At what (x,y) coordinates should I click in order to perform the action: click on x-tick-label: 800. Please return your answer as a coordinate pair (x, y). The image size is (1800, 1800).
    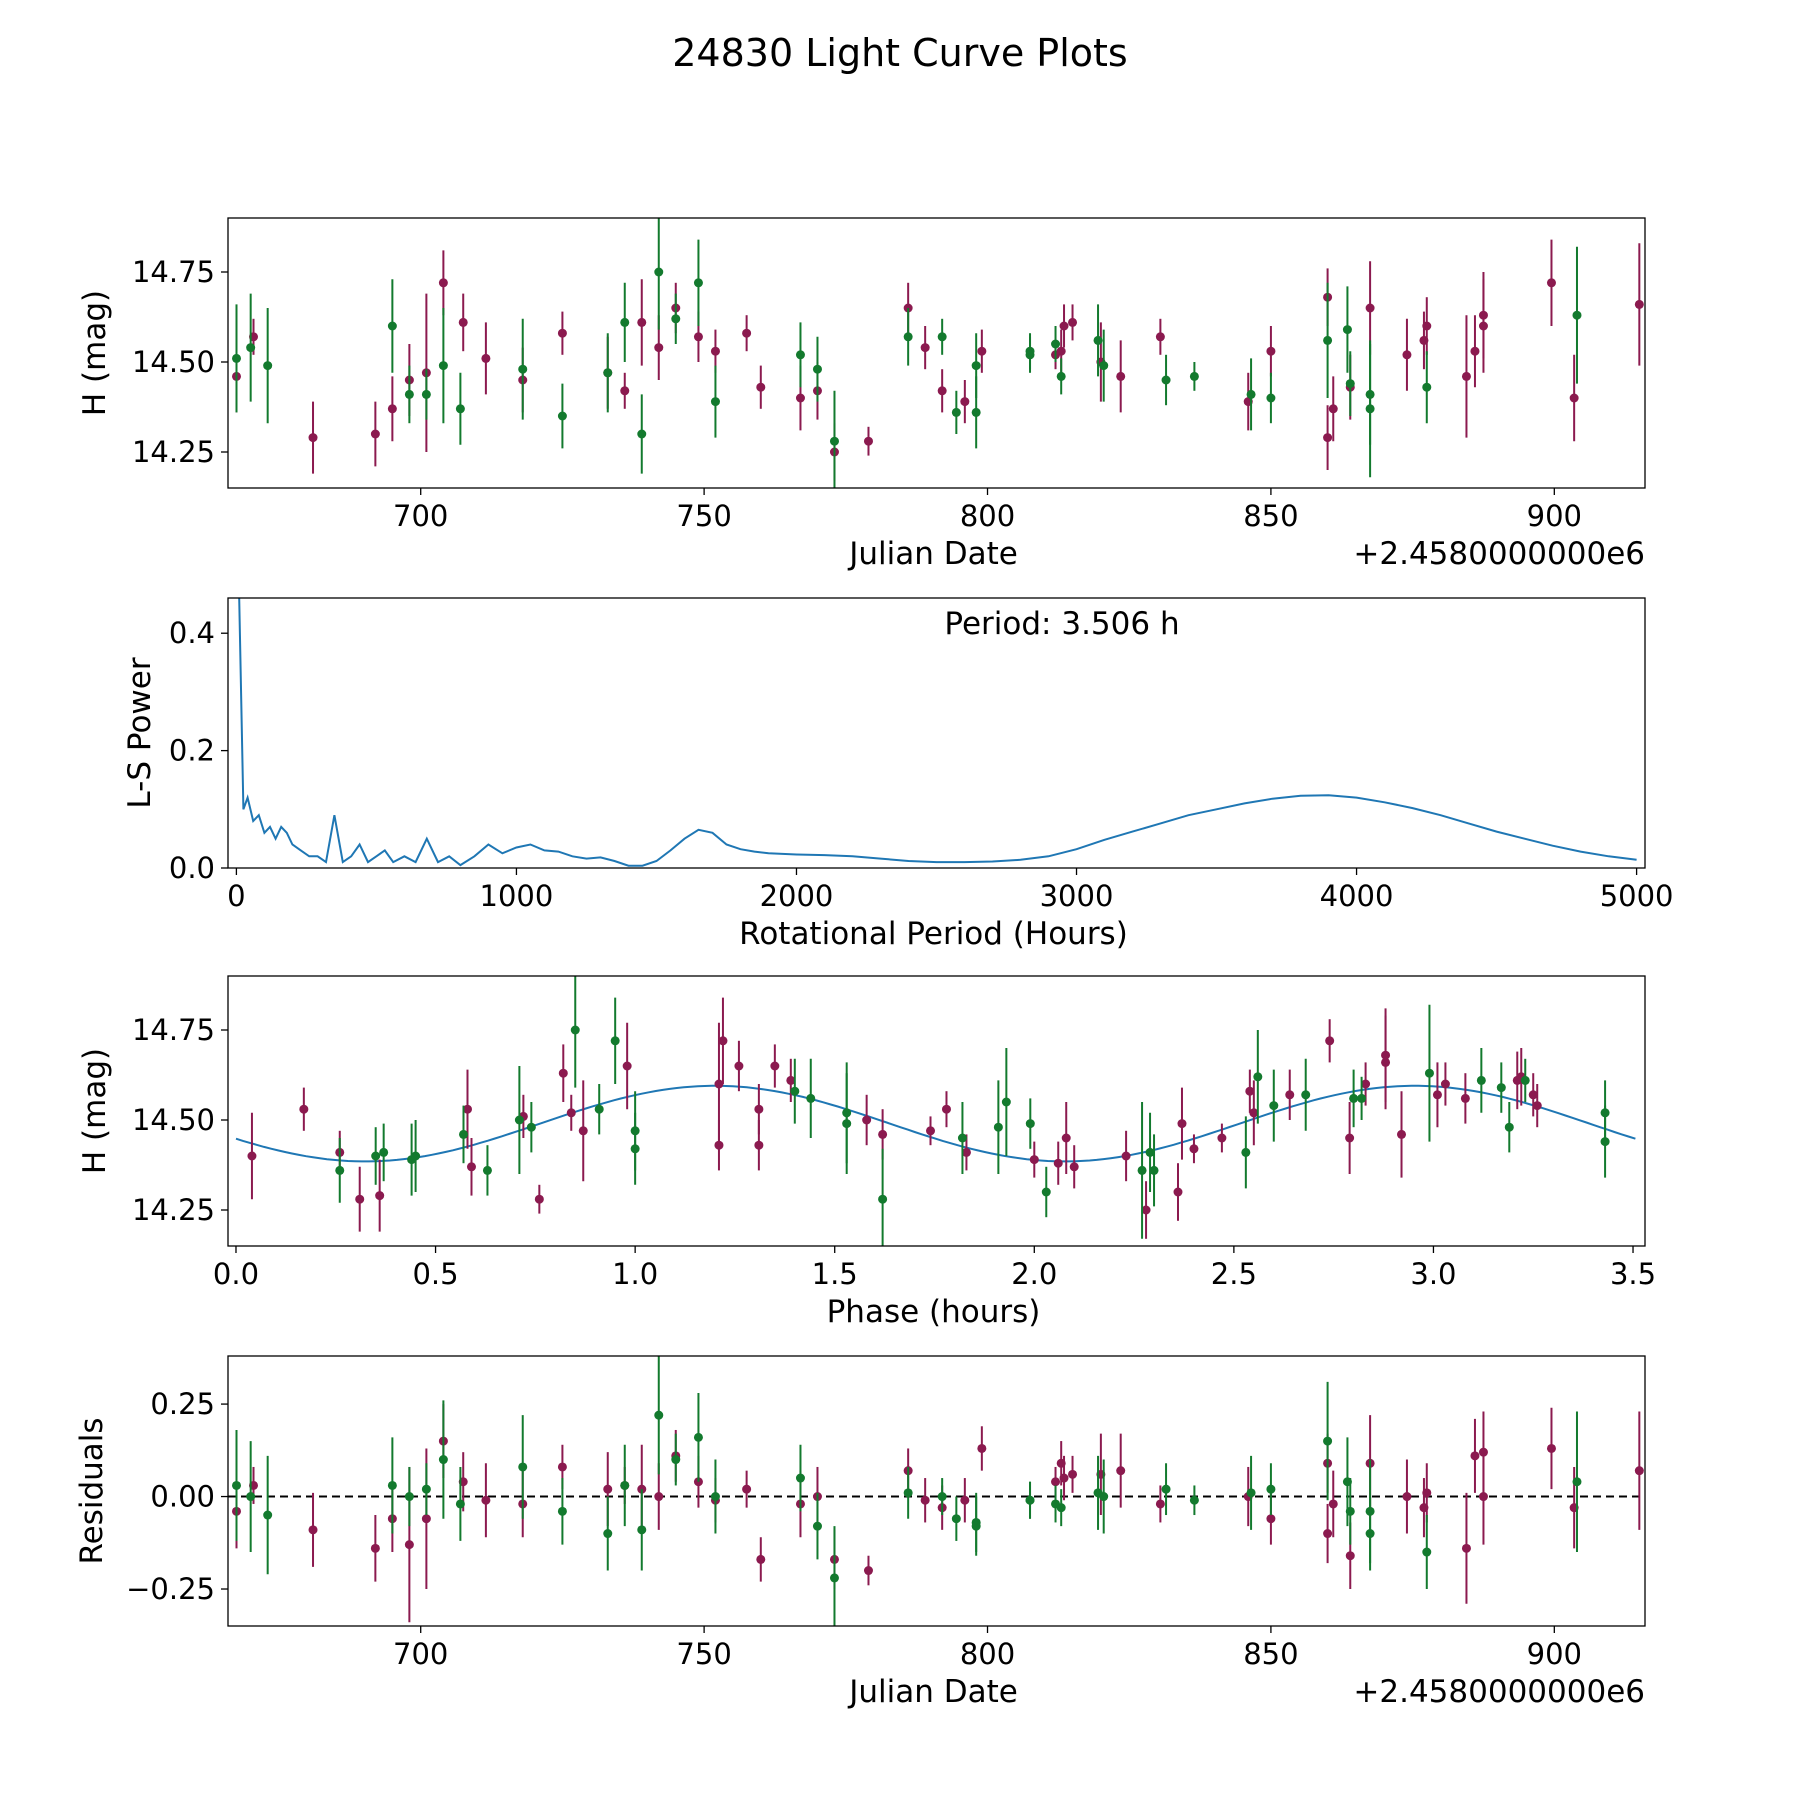
    Looking at the image, I should click on (987, 1654).